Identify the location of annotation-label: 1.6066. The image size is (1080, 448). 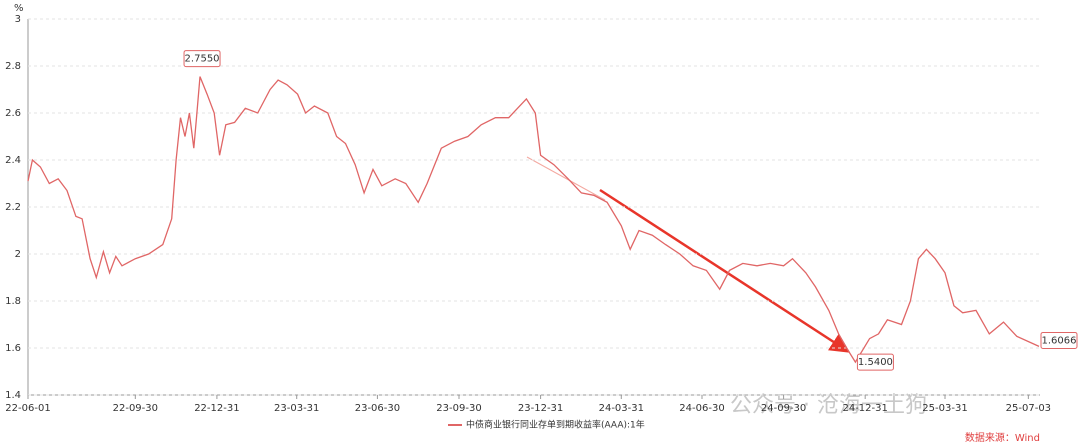
(1059, 340).